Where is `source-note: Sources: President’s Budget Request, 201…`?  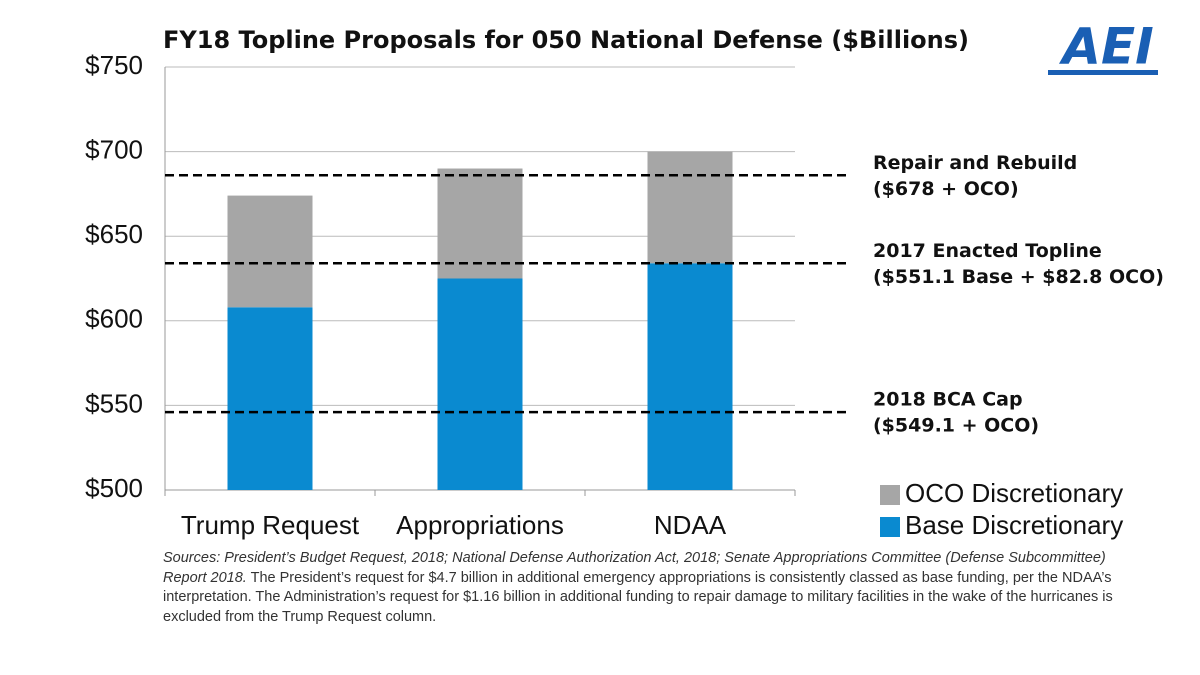 source-note: Sources: President’s Budget Request, 201… is located at coordinates (638, 588).